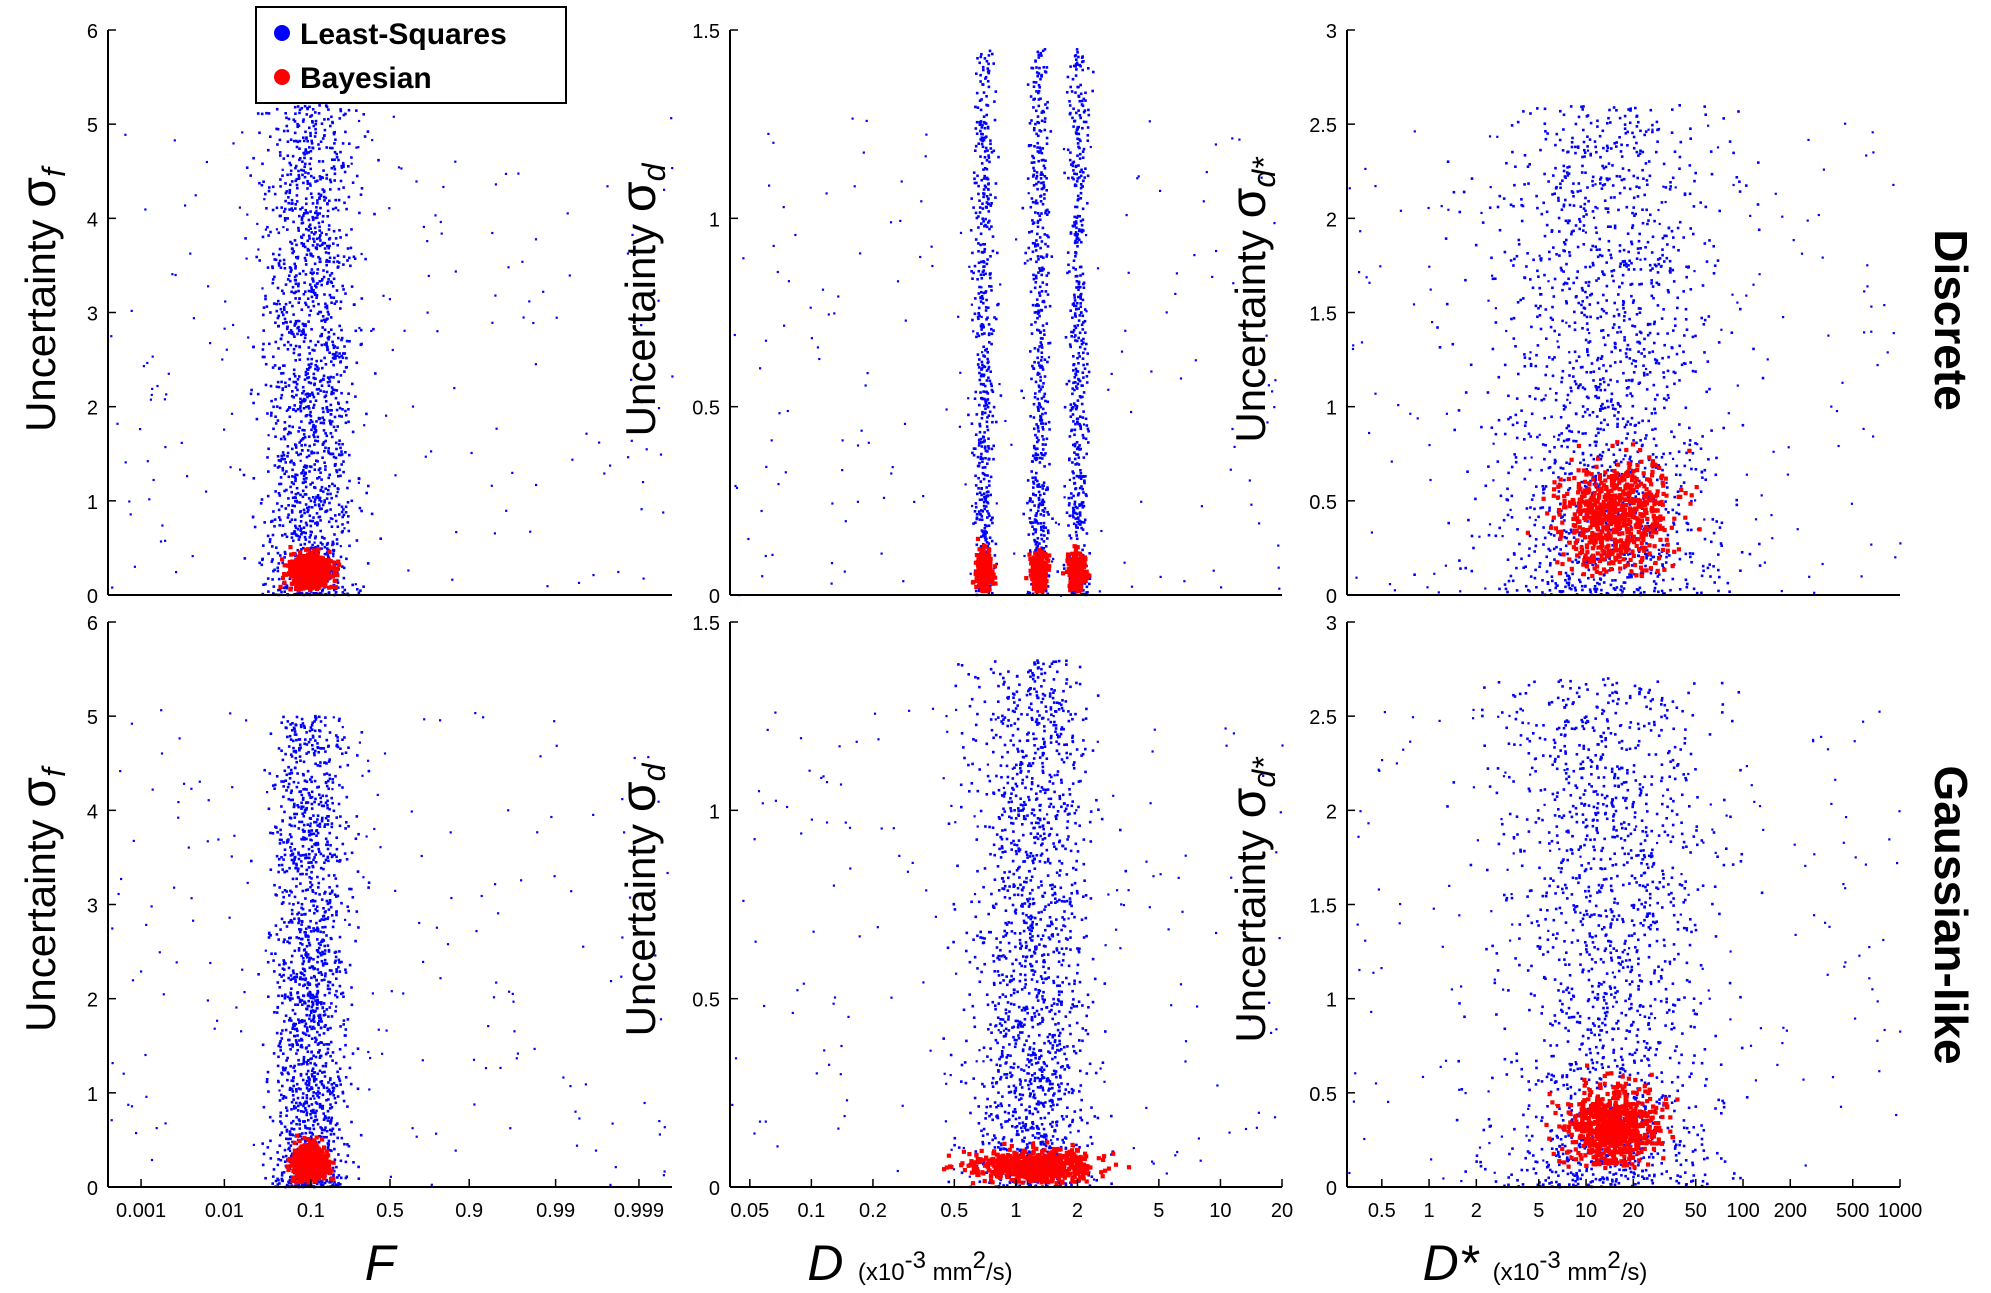 Image resolution: width=1991 pixels, height=1293 pixels. What do you see at coordinates (92, 409) in the screenshot?
I see `y-tick-label: 2` at bounding box center [92, 409].